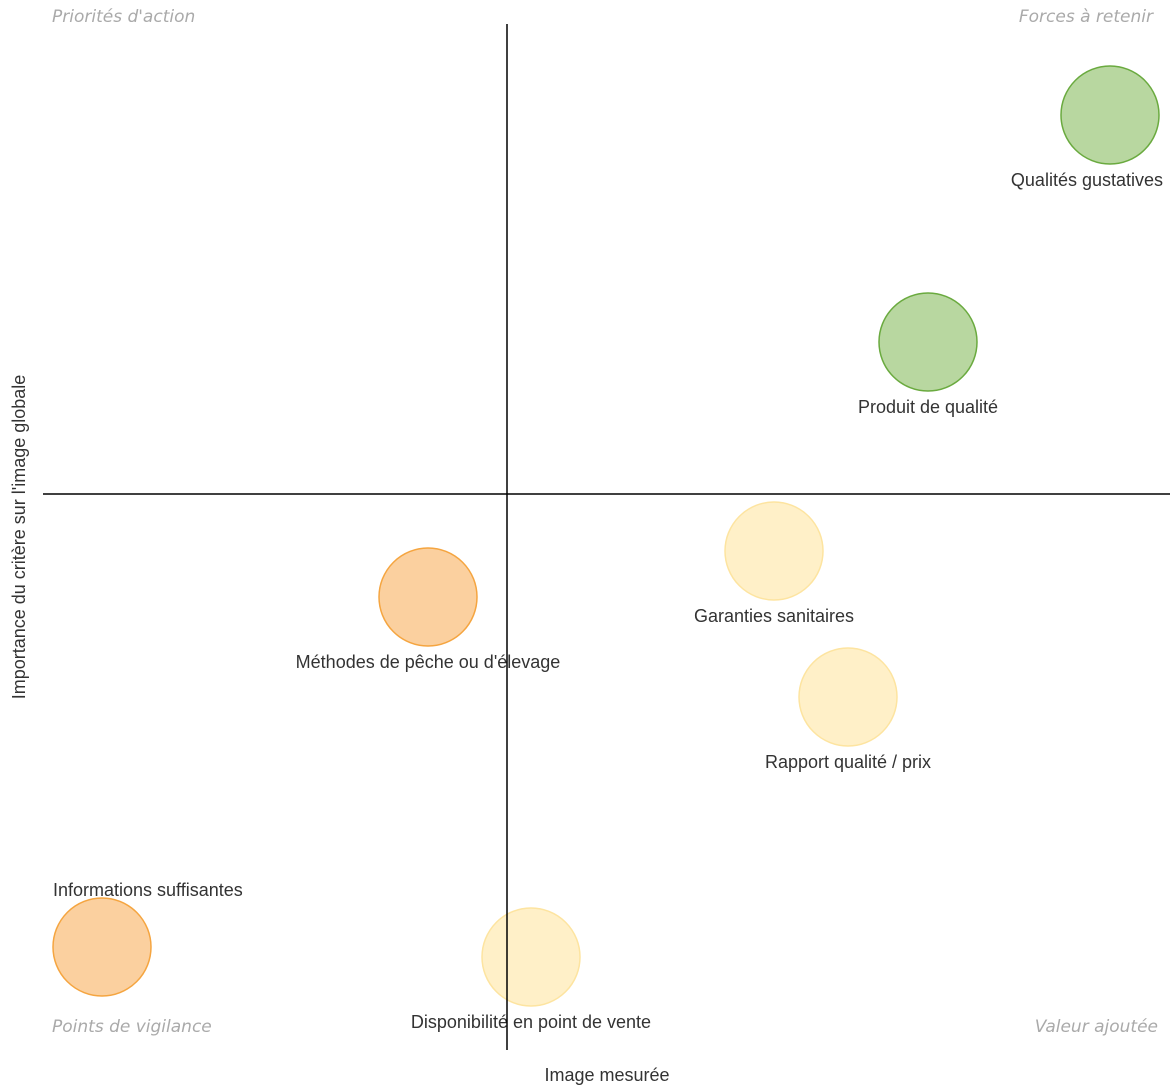 The width and height of the screenshot is (1172, 1088). I want to click on point-label: Méthodes de pêche ou d'élevage, so click(428, 662).